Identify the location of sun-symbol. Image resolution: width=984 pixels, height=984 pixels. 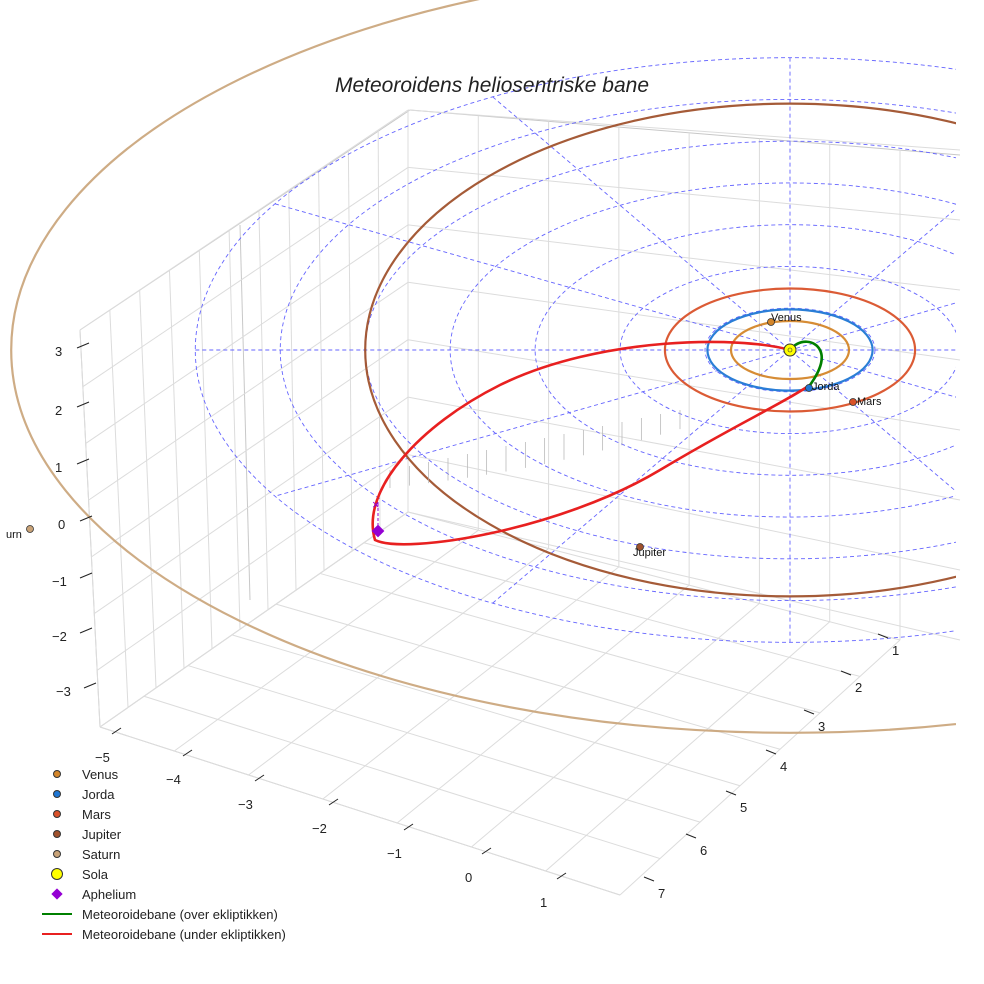
(790, 350).